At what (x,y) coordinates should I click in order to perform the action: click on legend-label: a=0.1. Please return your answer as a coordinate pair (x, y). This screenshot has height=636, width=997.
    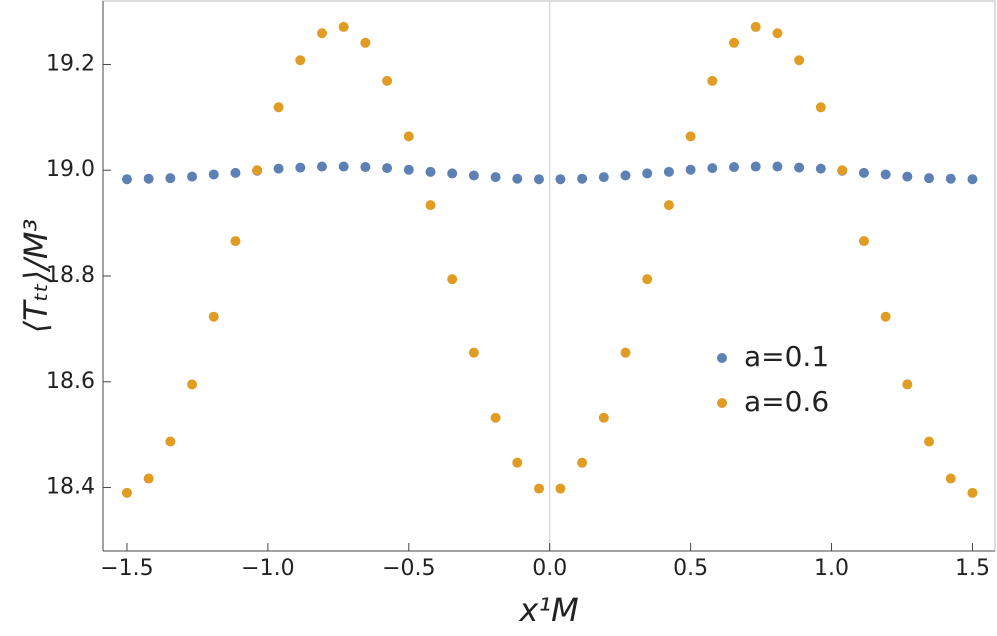
    Looking at the image, I should click on (786, 356).